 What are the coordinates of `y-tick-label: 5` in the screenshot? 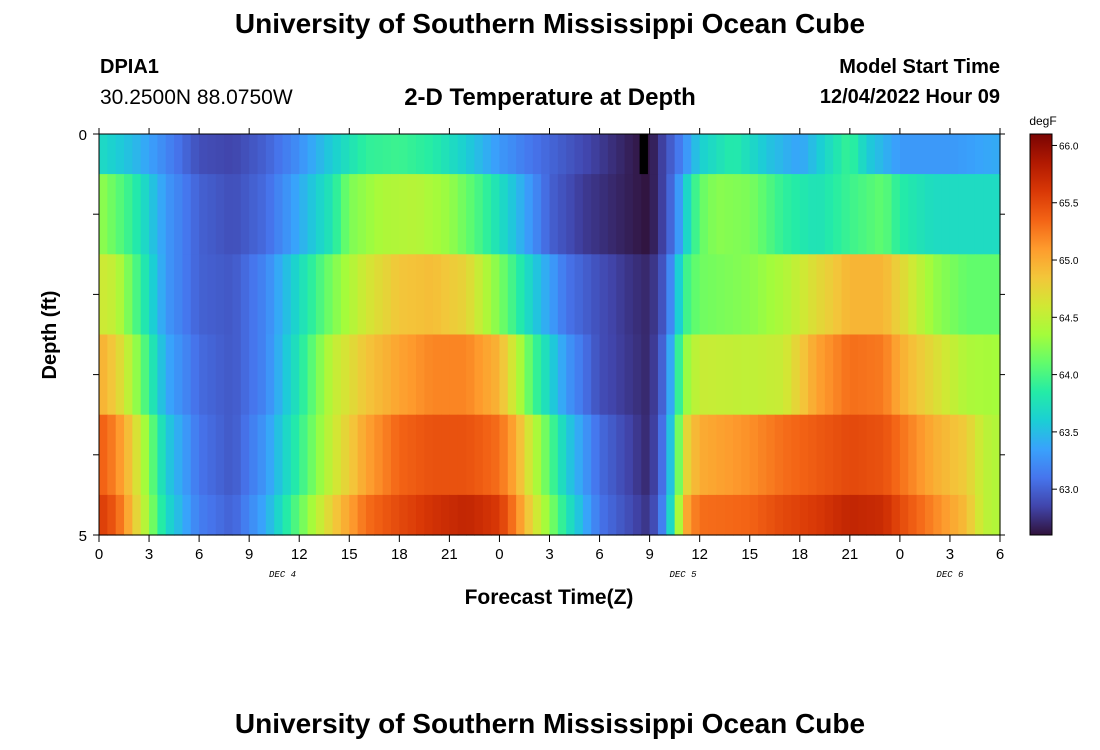 It's located at (83, 536).